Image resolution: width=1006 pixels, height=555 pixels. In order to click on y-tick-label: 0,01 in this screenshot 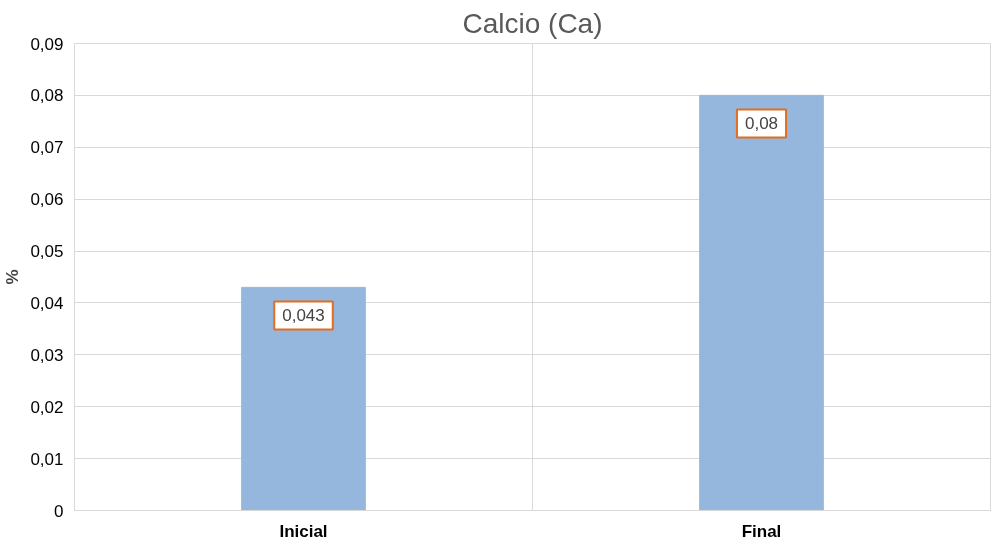, I will do `click(47, 459)`.